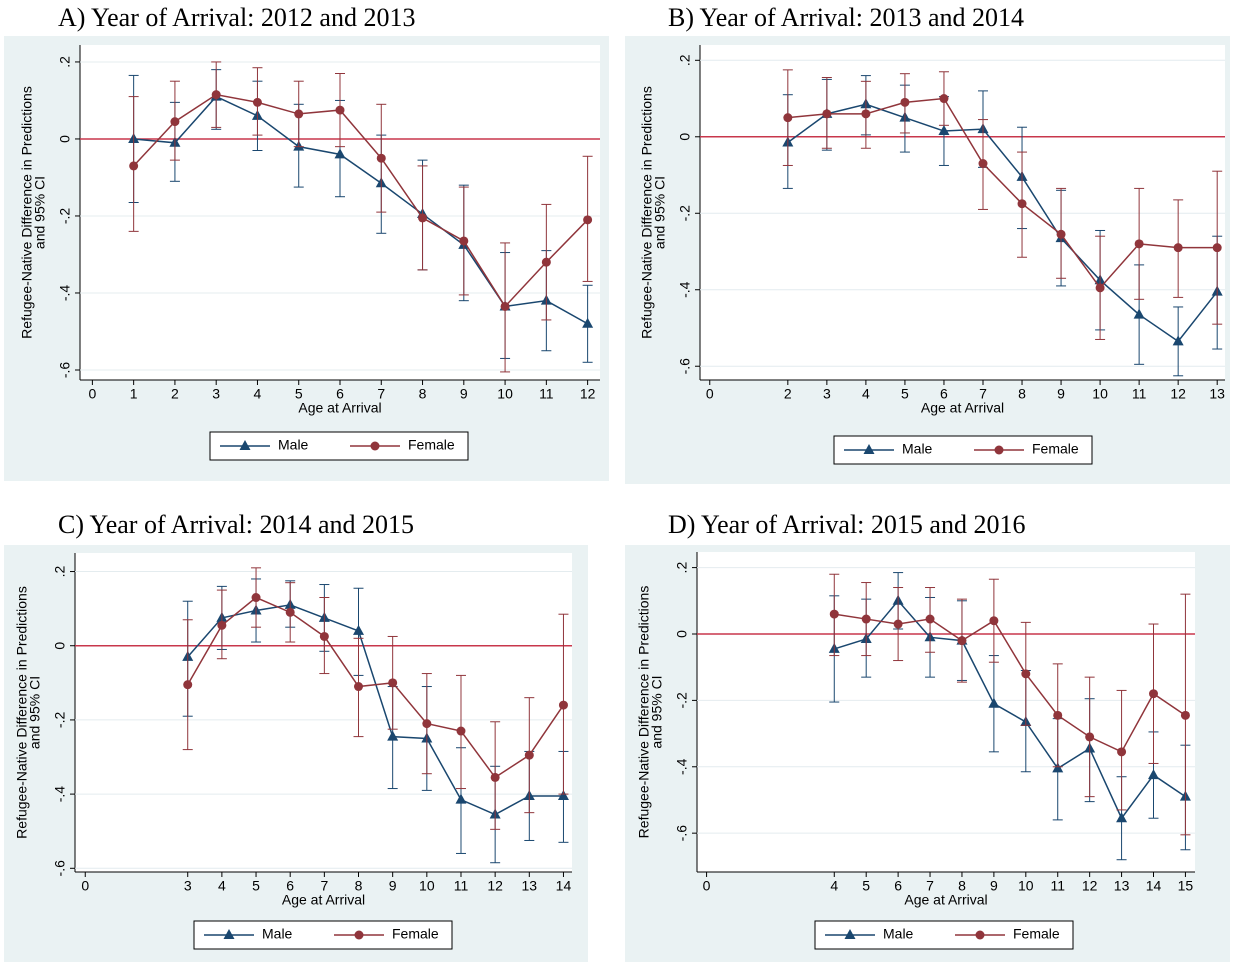 This screenshot has width=1233, height=965. Describe the element at coordinates (324, 886) in the screenshot. I see `x-tick-label: 7` at that location.